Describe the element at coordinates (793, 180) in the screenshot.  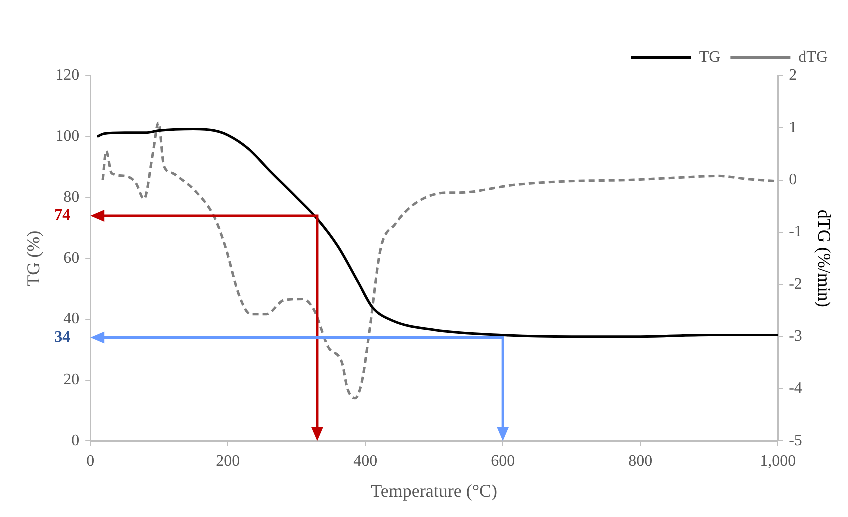
I see `y2-tick-label: 0` at that location.